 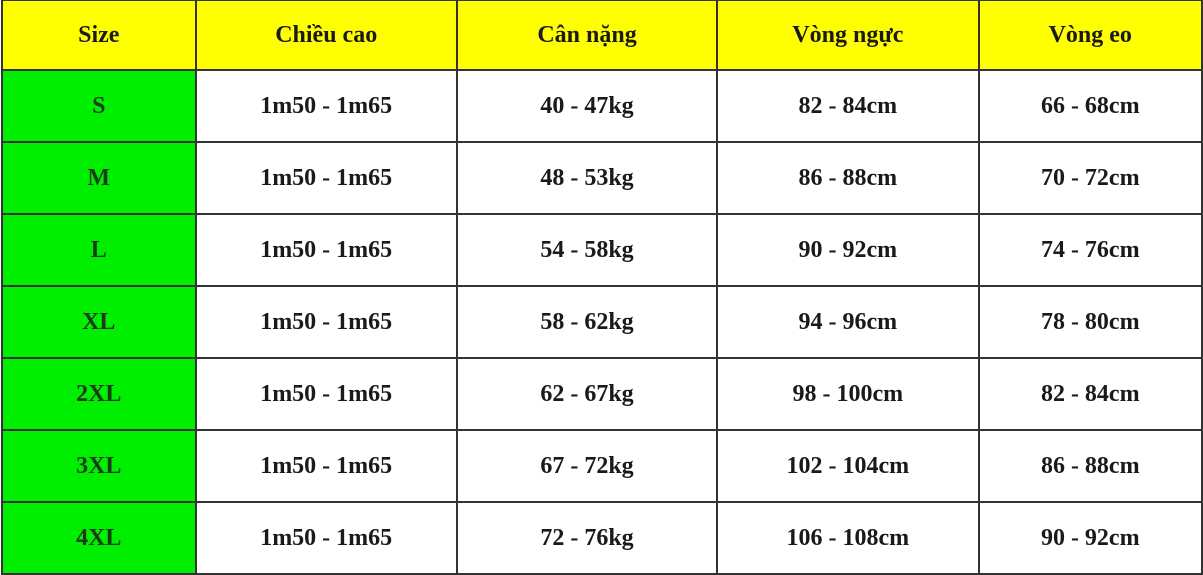 What do you see at coordinates (587, 466) in the screenshot?
I see `weight-cell: 67 - 72kg` at bounding box center [587, 466].